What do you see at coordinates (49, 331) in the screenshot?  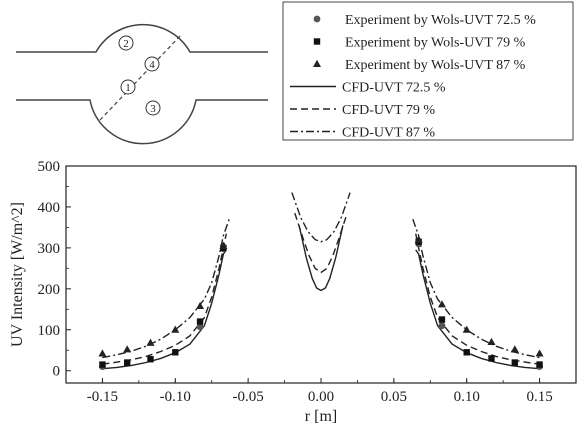 I see `y-tick-label: 100` at bounding box center [49, 331].